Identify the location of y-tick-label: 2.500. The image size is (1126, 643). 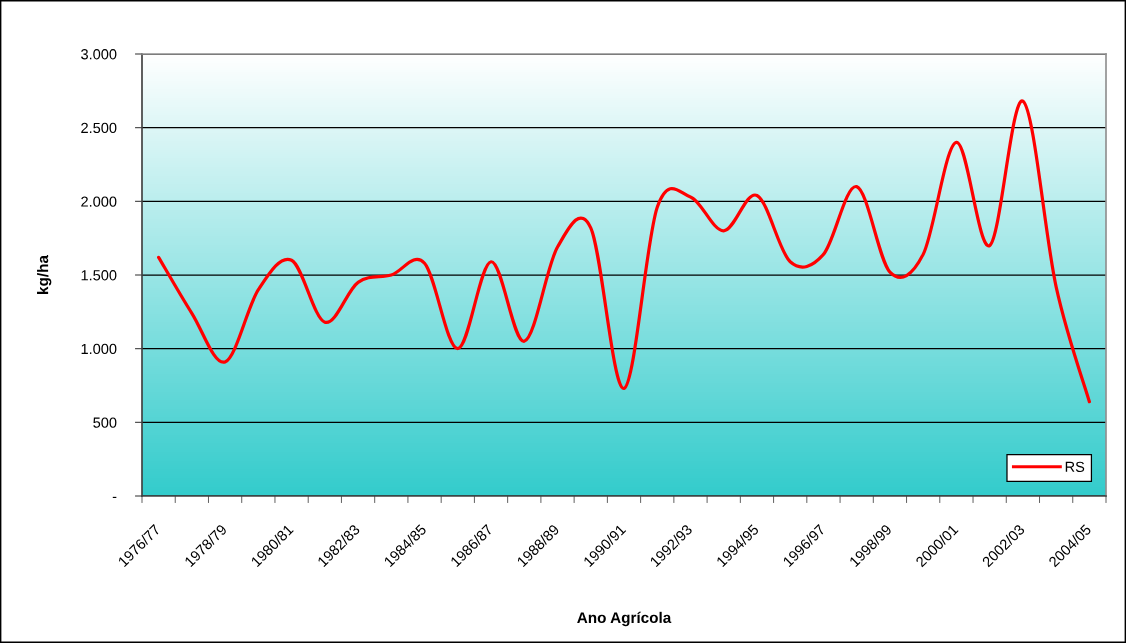
(99, 128).